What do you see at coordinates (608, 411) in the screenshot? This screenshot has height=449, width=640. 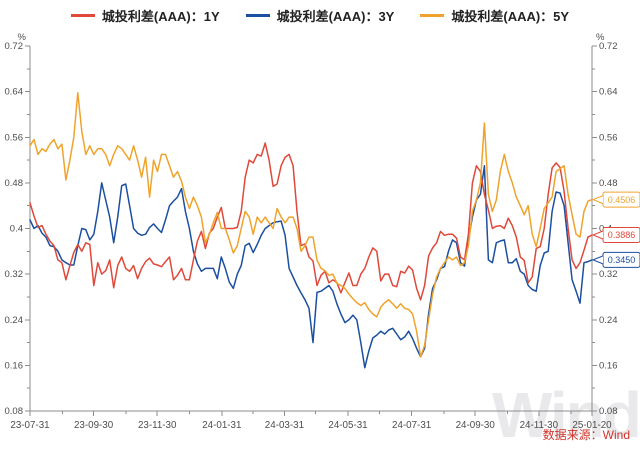 I see `y-tick-label-right: 0.08` at bounding box center [608, 411].